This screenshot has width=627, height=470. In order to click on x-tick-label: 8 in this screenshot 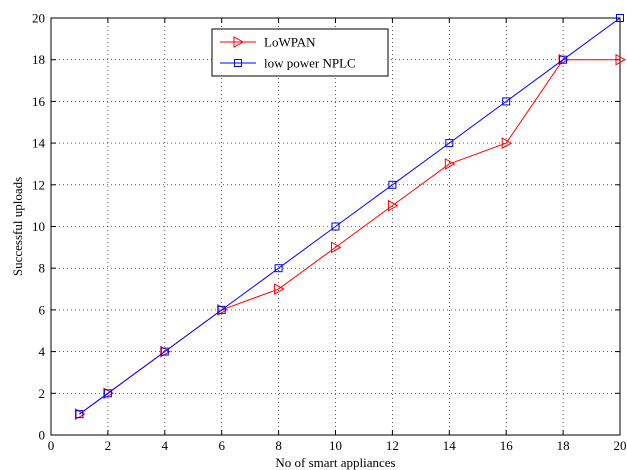, I will do `click(278, 445)`.